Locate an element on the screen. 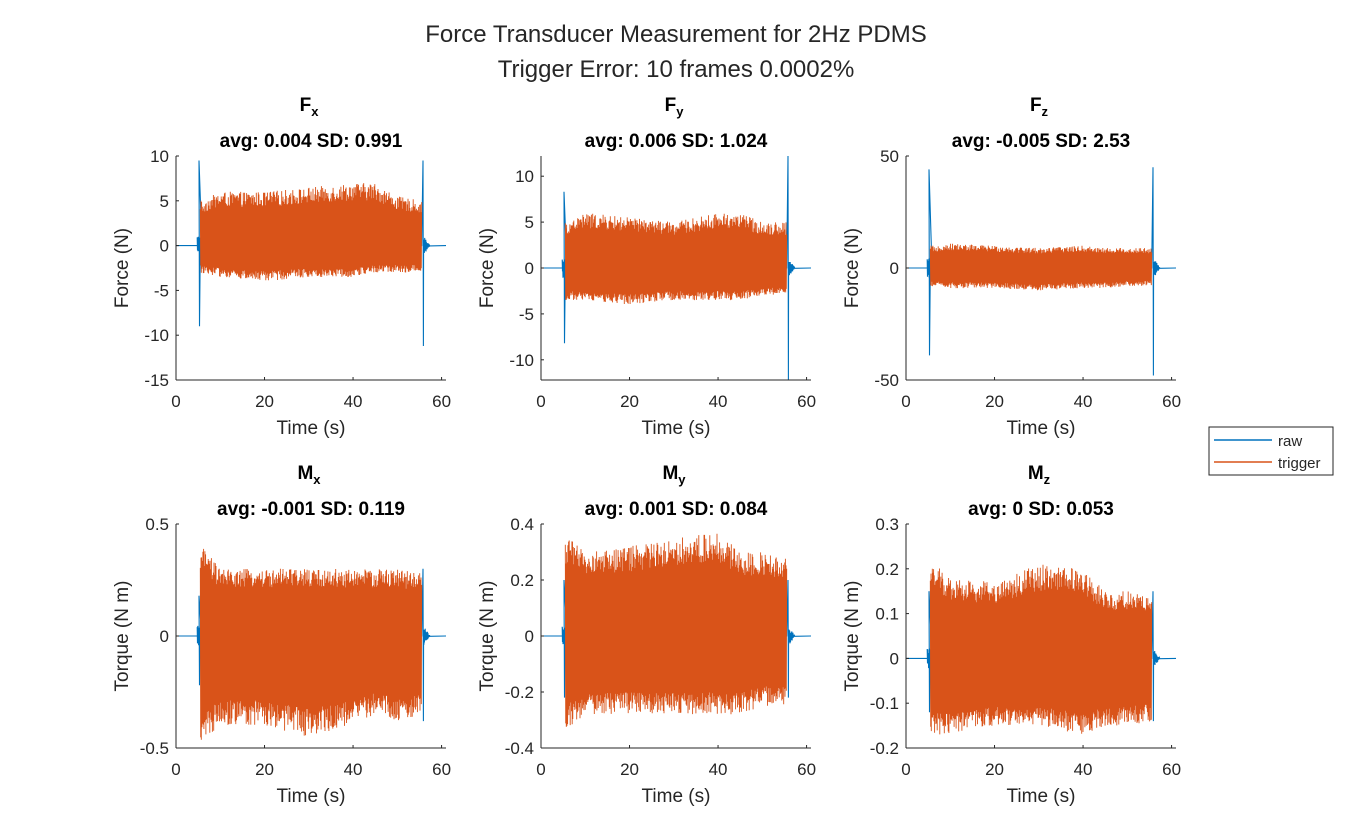  y-tick-label: 0.3 is located at coordinates (887, 524).